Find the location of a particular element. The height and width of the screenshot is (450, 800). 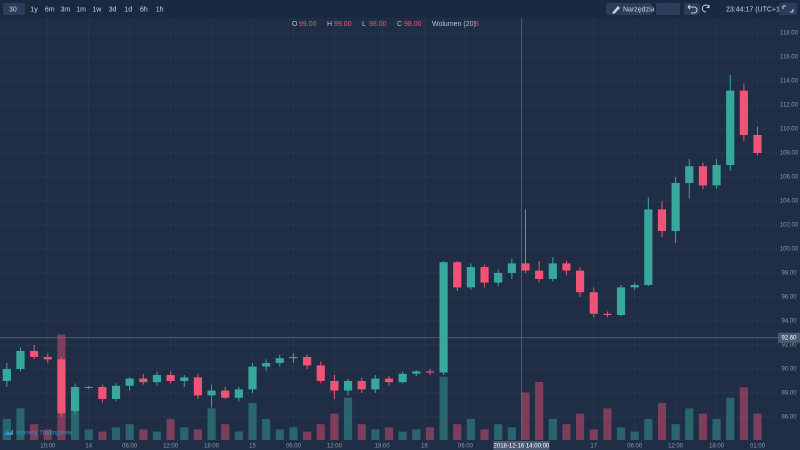

range-button: 1m is located at coordinates (81, 9).